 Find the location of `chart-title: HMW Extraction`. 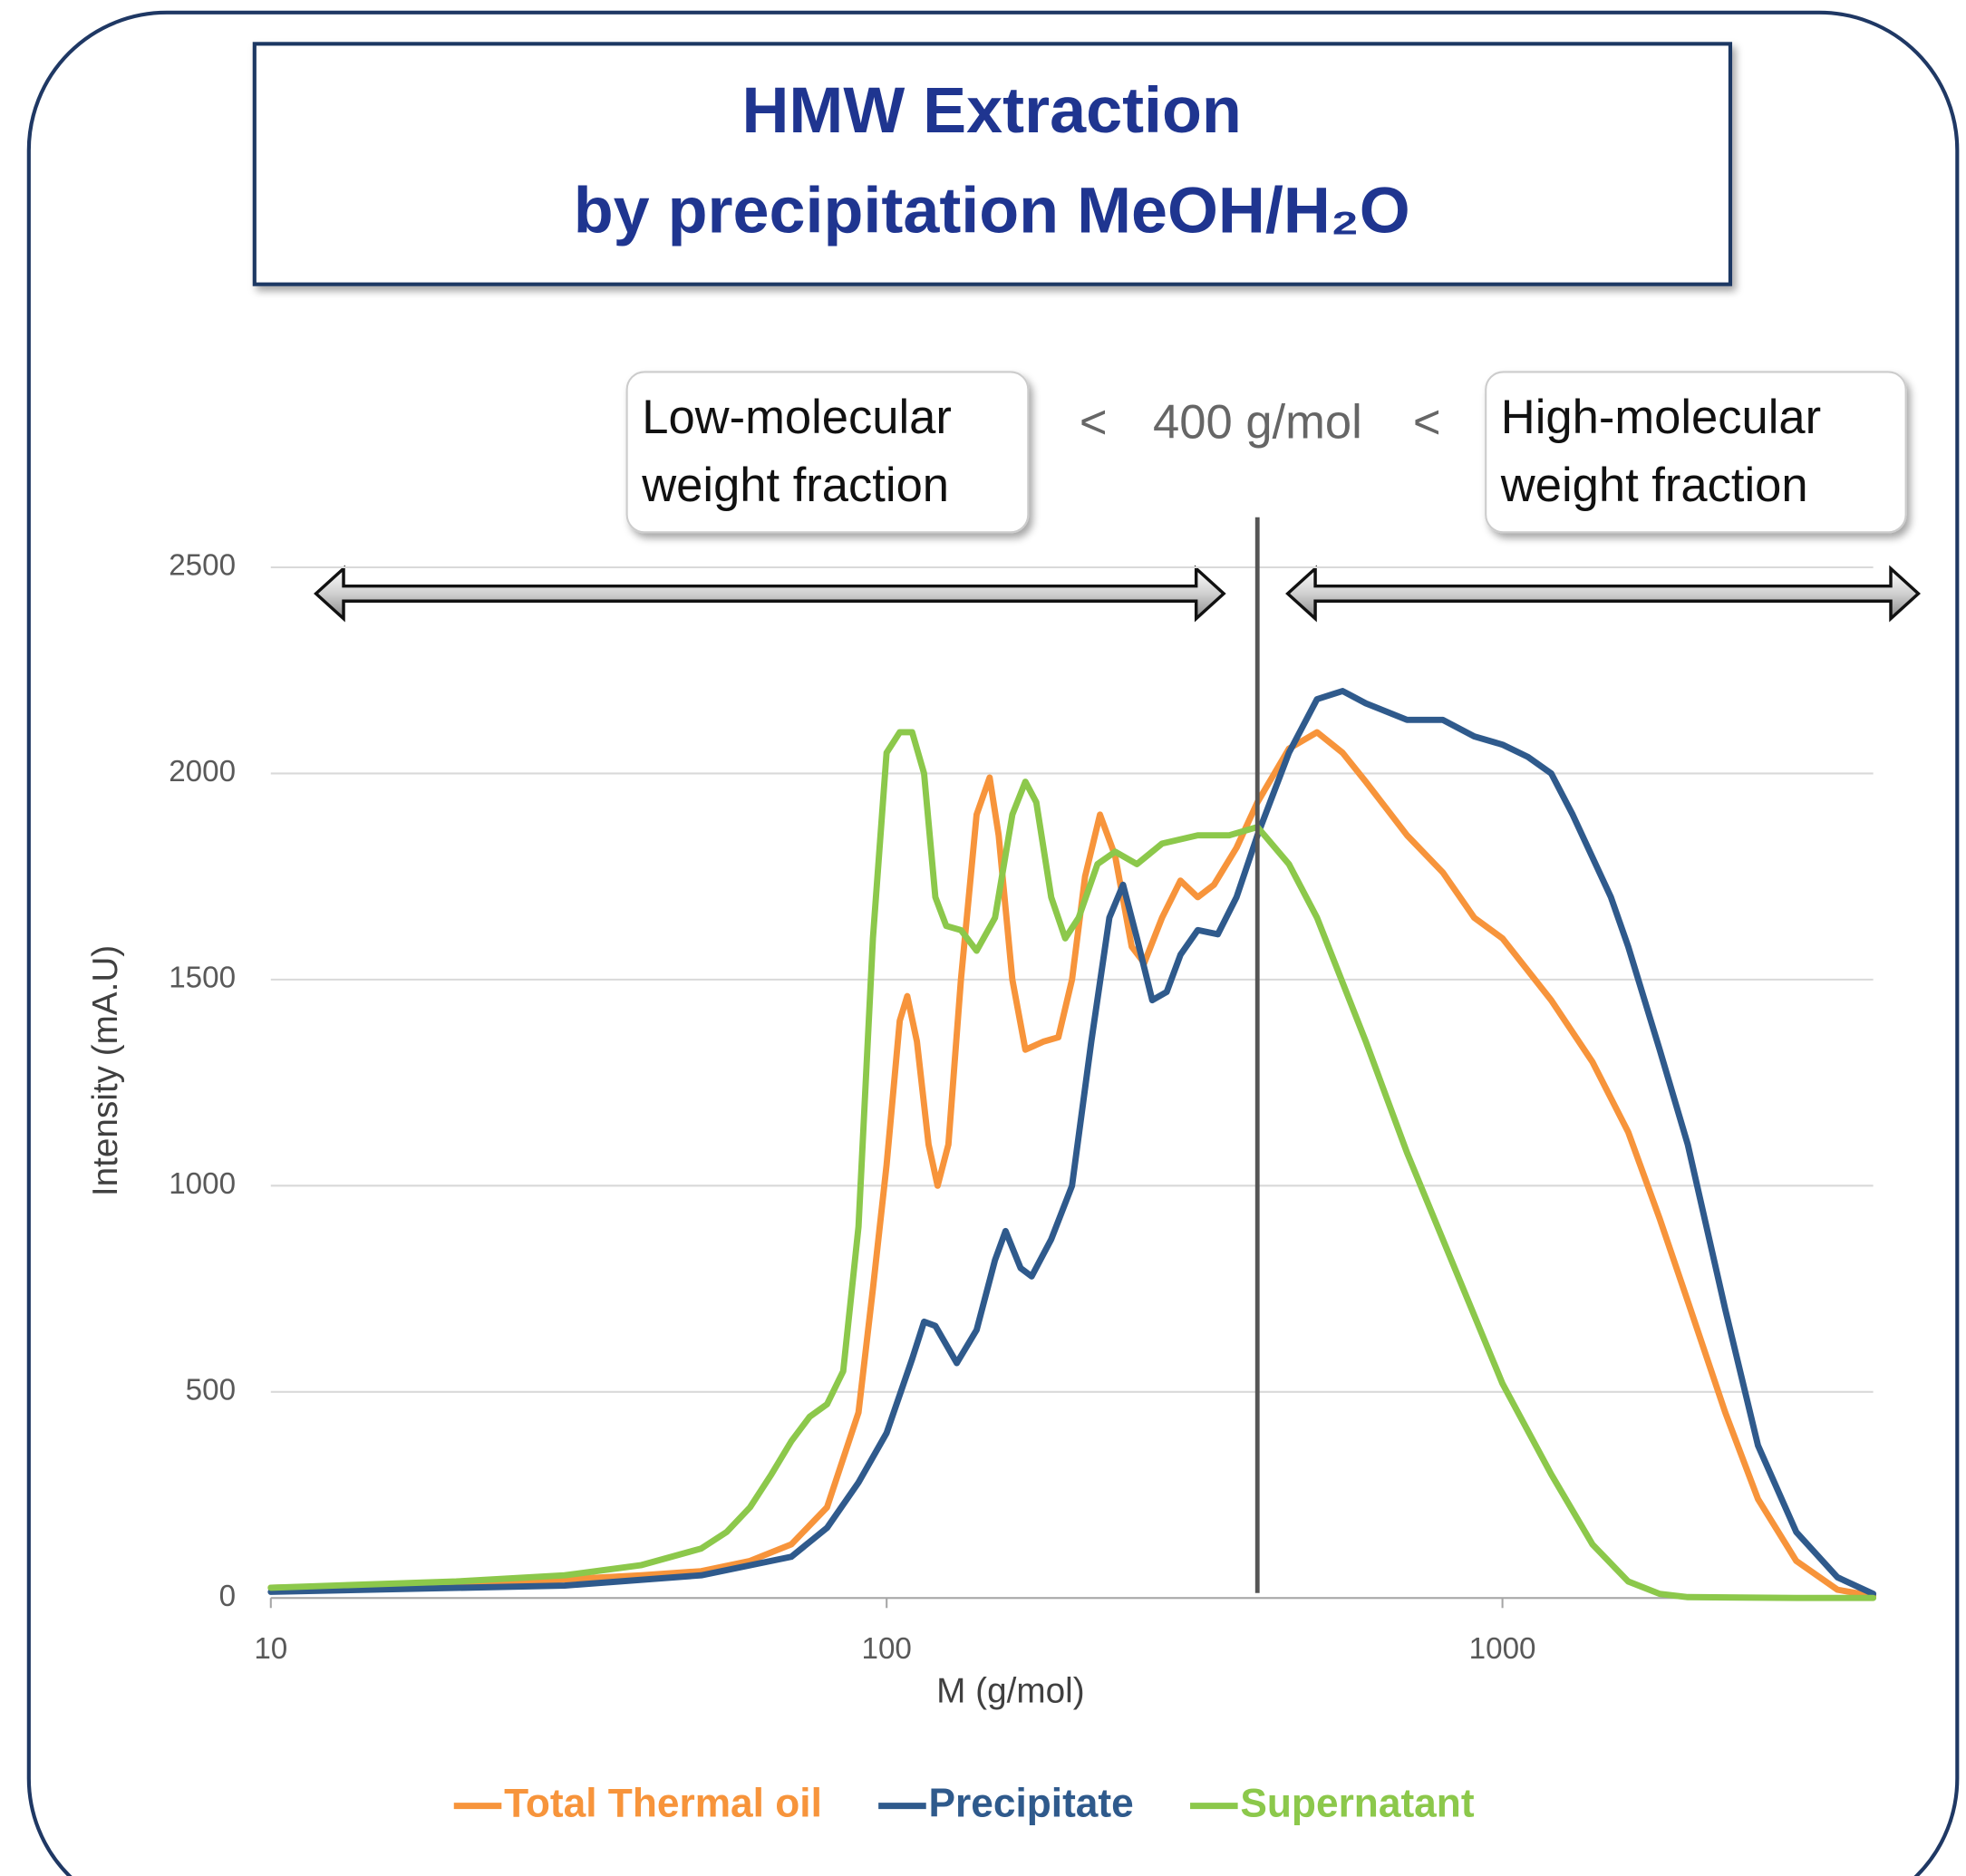

chart-title: HMW Extraction is located at coordinates (991, 110).